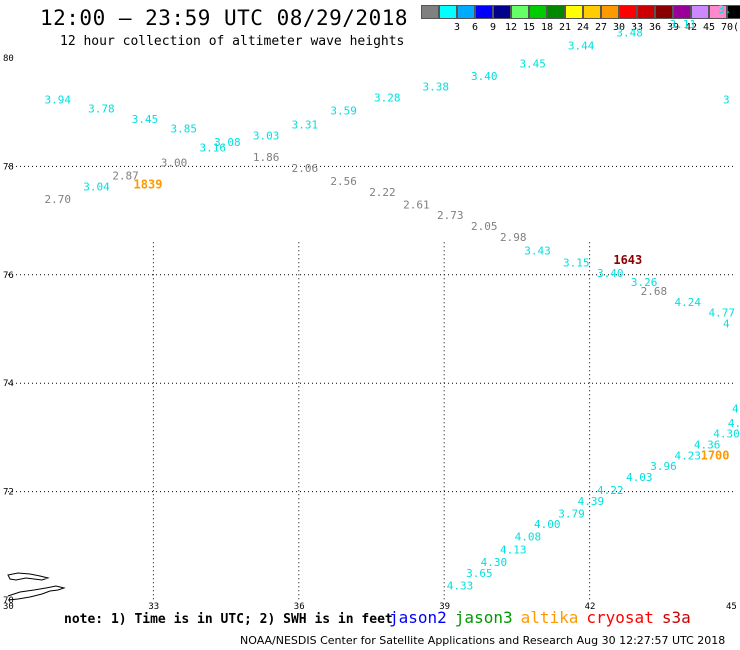  What do you see at coordinates (707, 444) in the screenshot?
I see `wave-height-value: 4.36` at bounding box center [707, 444].